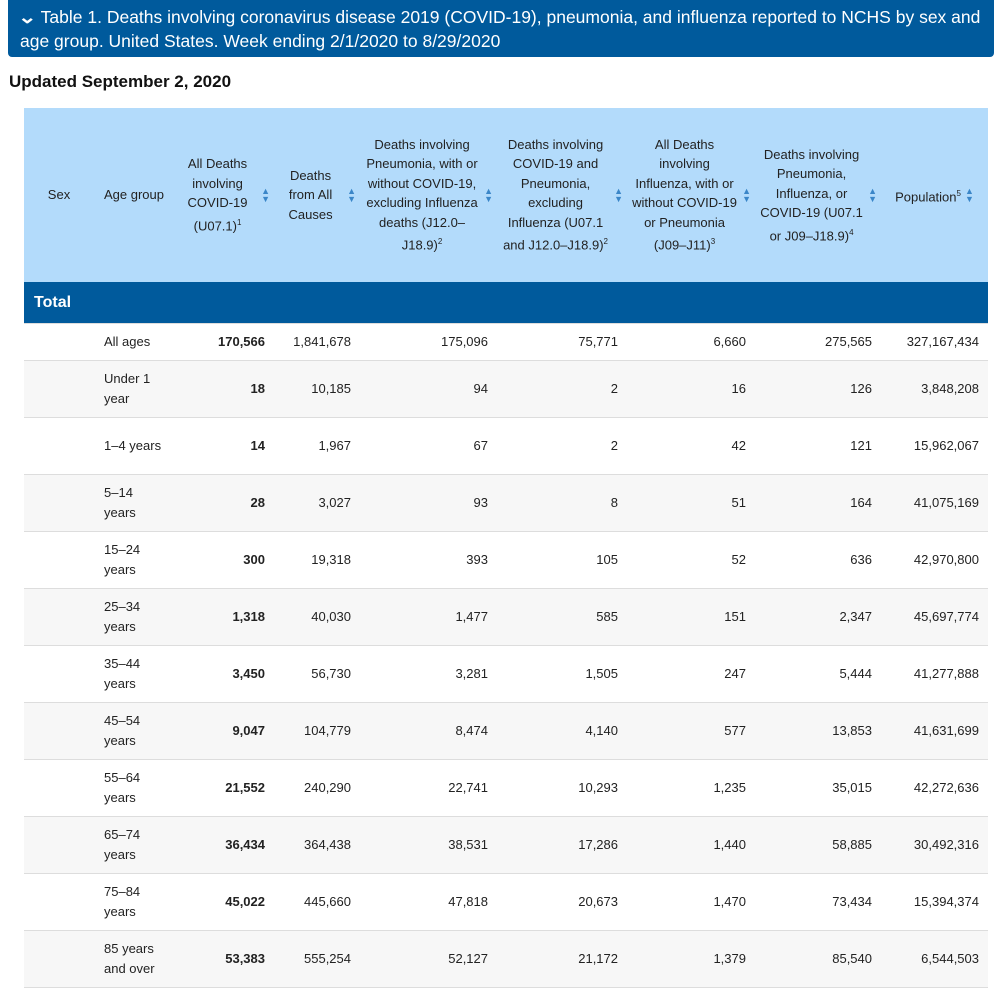  I want to click on value-cell: 1,505, so click(562, 674).